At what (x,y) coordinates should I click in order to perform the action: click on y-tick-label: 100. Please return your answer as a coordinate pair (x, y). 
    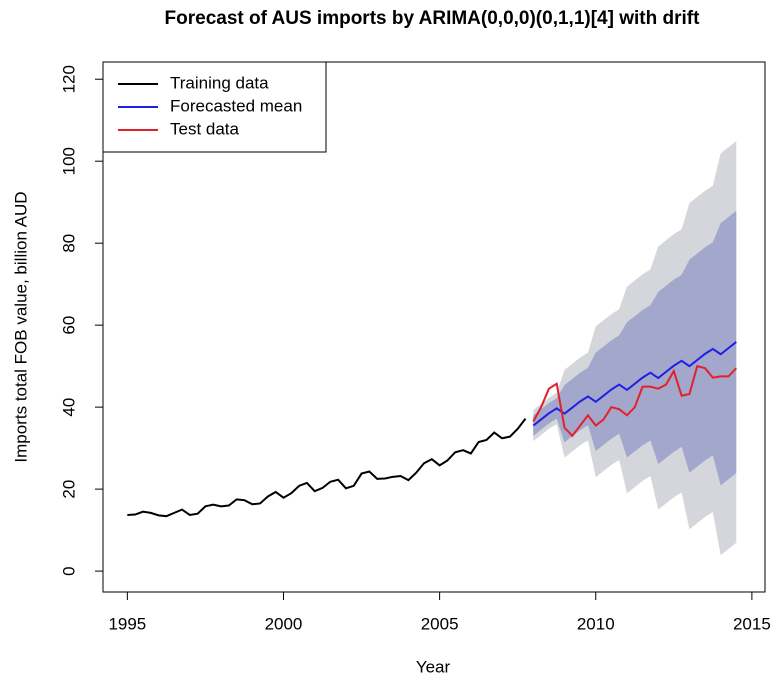
    Looking at the image, I should click on (68, 161).